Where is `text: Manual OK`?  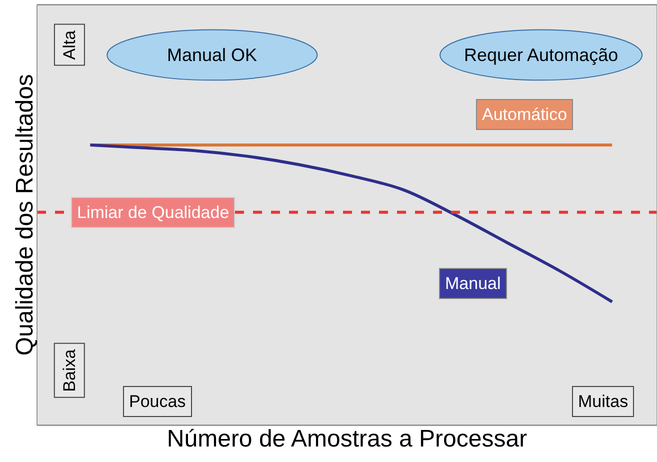
text: Manual OK is located at coordinates (212, 55).